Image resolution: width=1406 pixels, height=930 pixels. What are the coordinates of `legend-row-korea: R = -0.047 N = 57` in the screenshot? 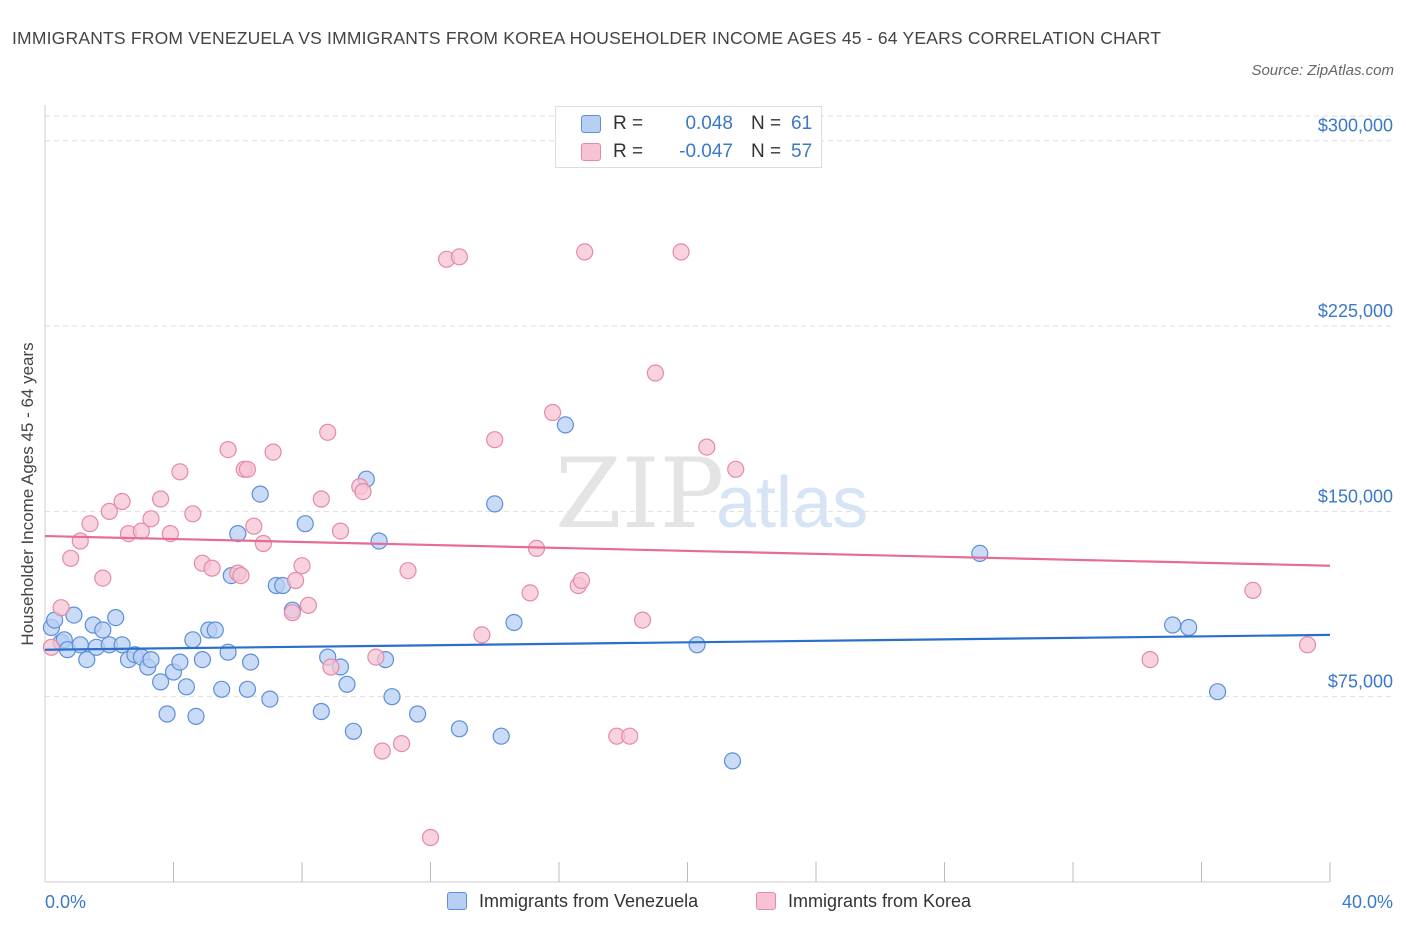 It's located at (696, 152).